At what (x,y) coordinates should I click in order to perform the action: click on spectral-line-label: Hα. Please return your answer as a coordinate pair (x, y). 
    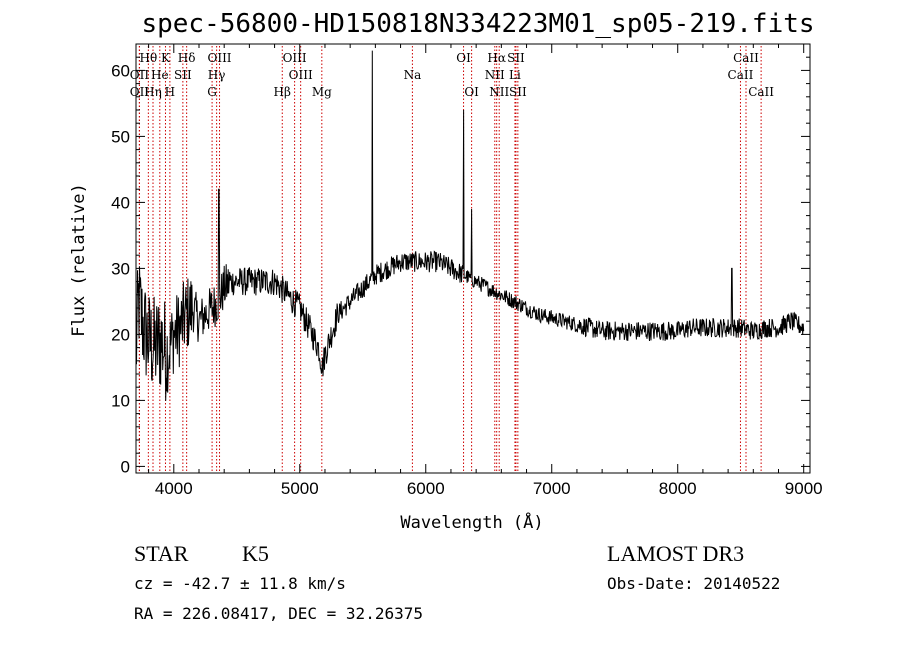
    Looking at the image, I should click on (496, 58).